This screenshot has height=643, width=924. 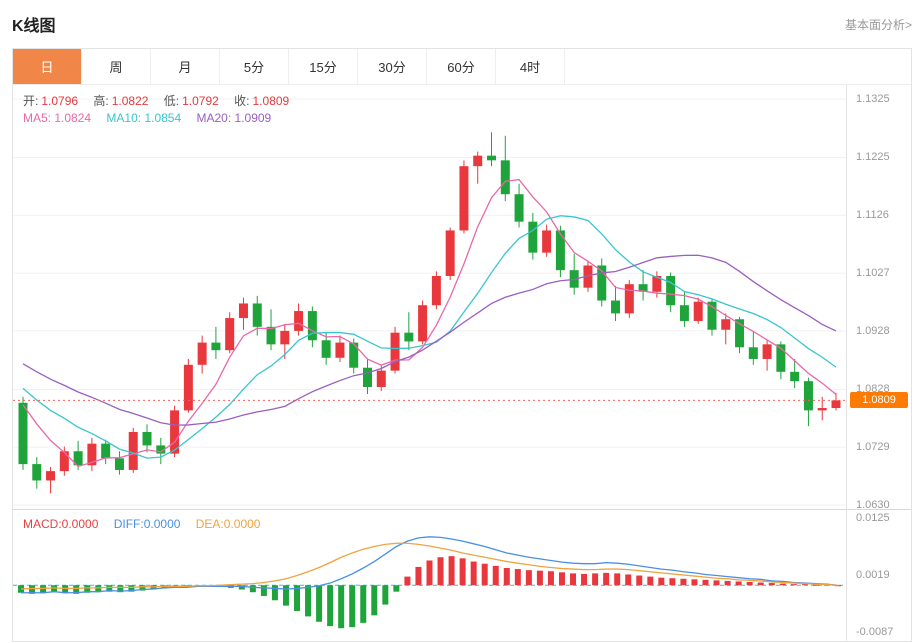 I want to click on tab-30min: 30分, so click(x=392, y=66).